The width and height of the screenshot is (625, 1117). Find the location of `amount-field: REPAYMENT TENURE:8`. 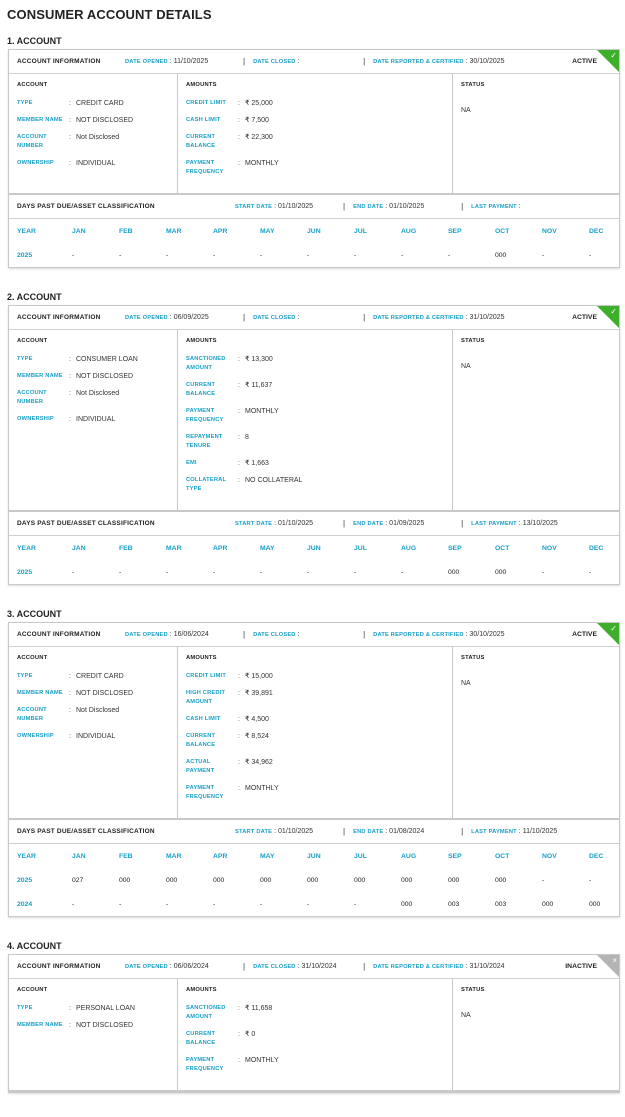

amount-field: REPAYMENT TENURE:8 is located at coordinates (249, 442).